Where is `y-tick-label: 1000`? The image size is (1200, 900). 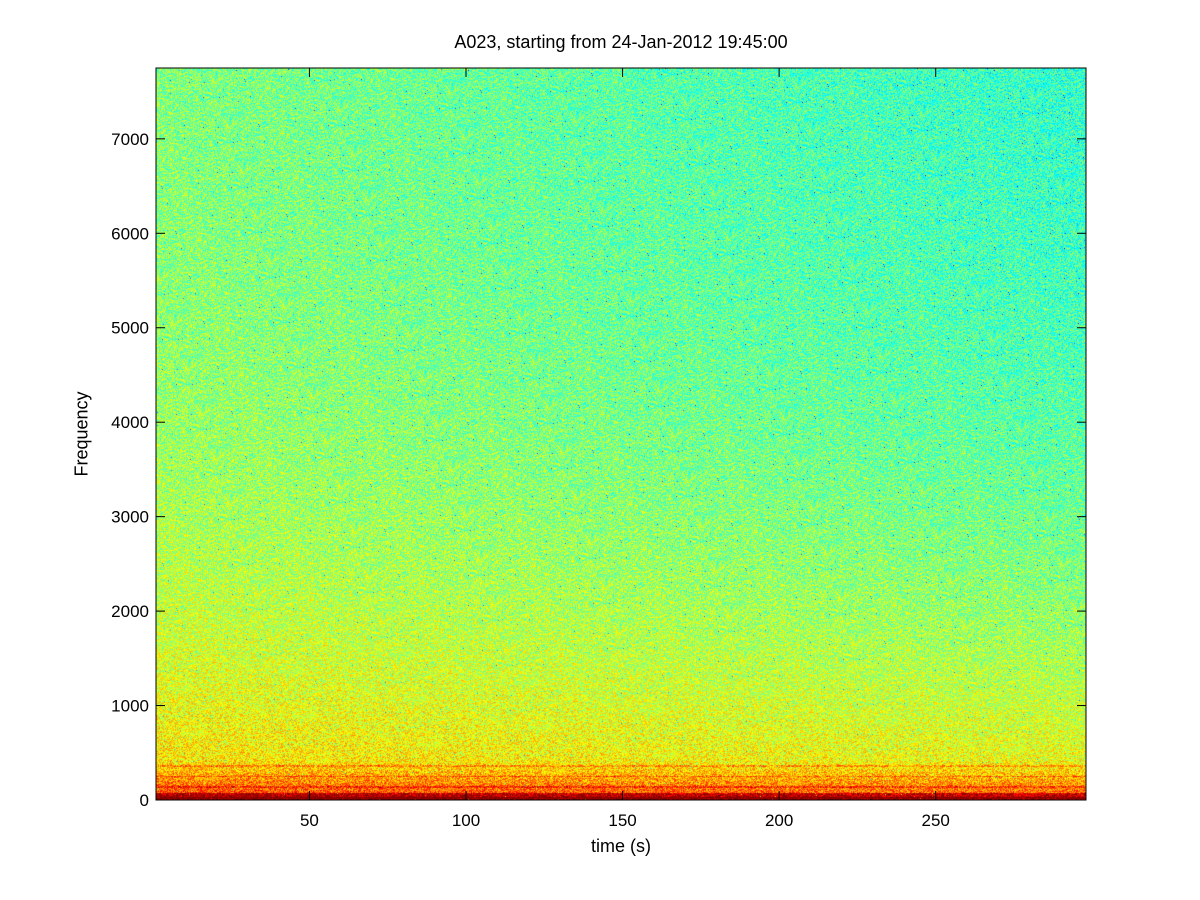 y-tick-label: 1000 is located at coordinates (130, 706).